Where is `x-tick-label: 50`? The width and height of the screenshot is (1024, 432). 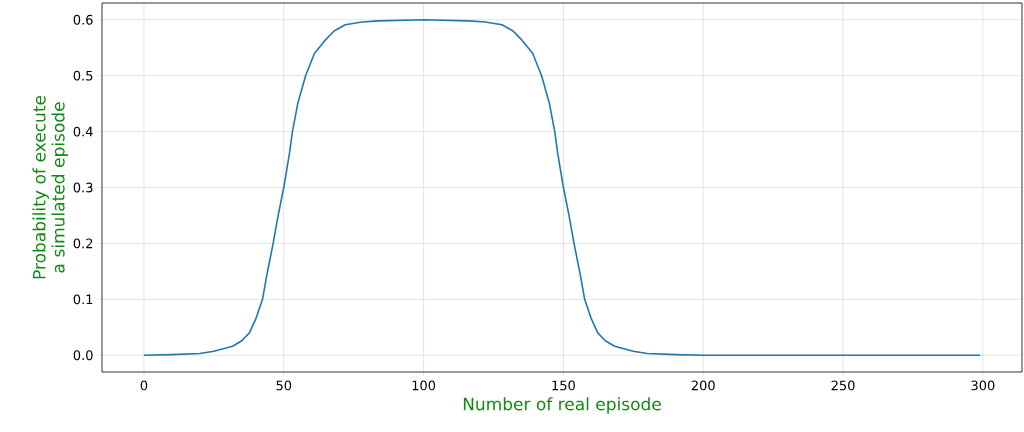
x-tick-label: 50 is located at coordinates (284, 385).